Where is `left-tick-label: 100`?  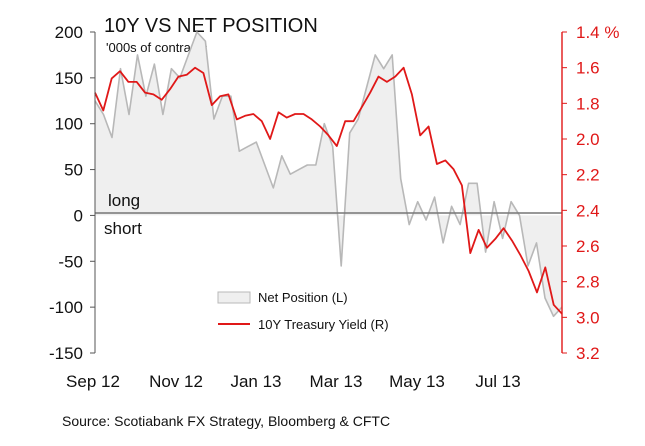 left-tick-label: 100 is located at coordinates (69, 124).